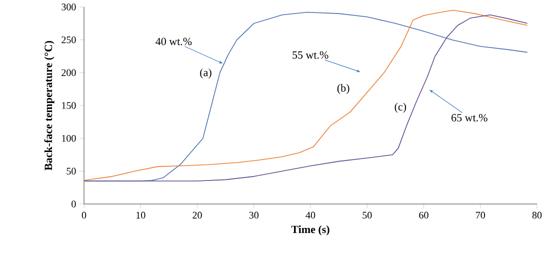 The width and height of the screenshot is (546, 260). I want to click on y-tick-label: 250, so click(69, 40).